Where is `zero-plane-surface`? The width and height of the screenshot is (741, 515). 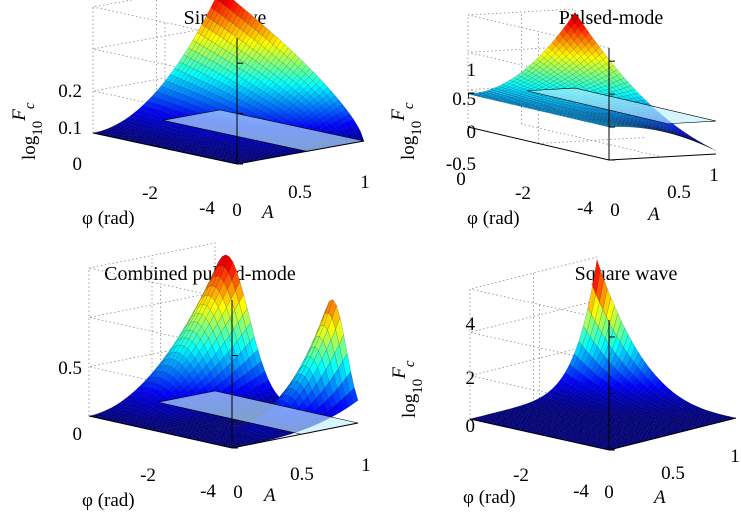 zero-plane-surface is located at coordinates (621, 106).